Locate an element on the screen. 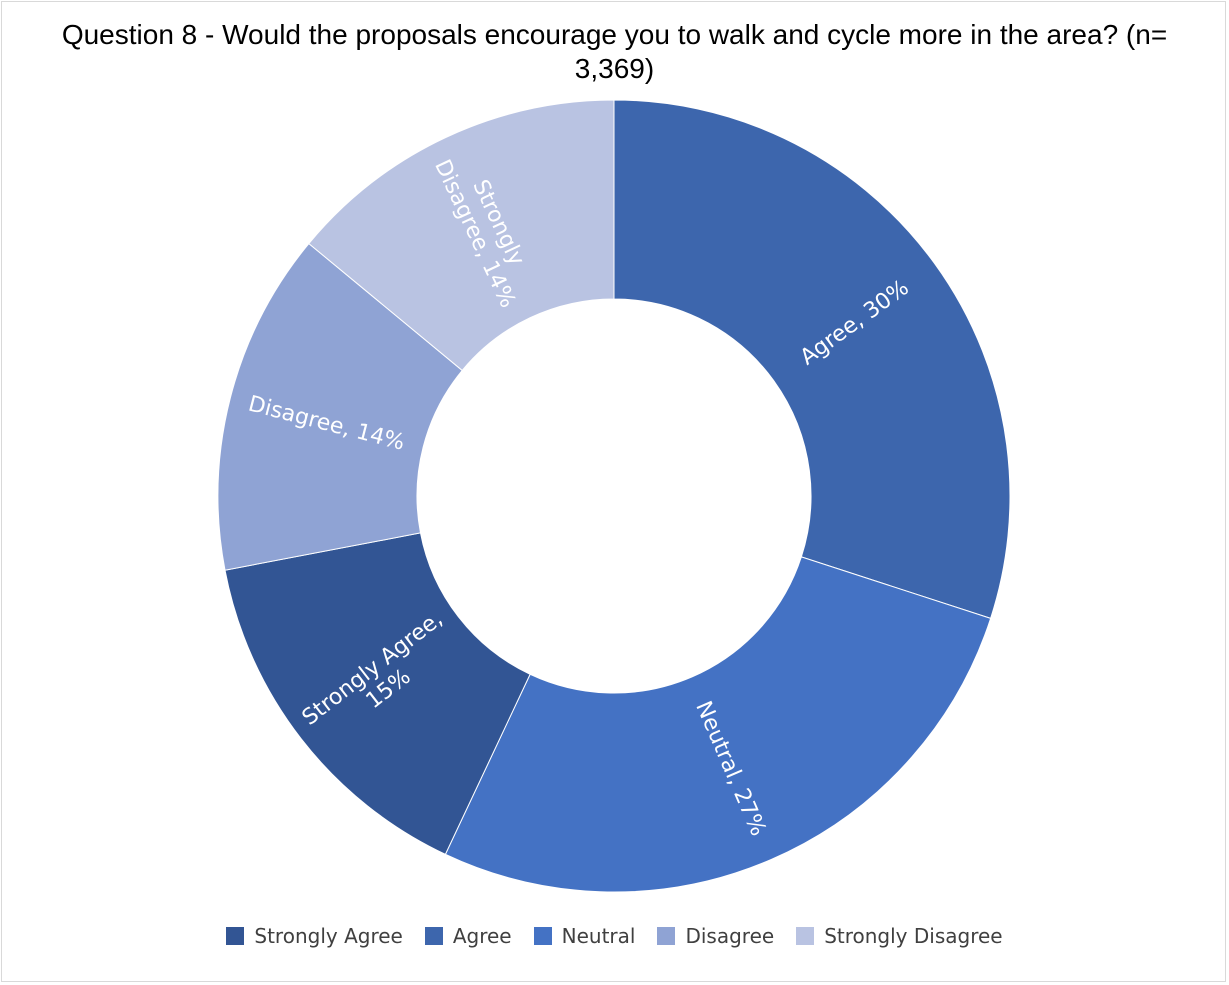  legend-label: Agree is located at coordinates (482, 936).